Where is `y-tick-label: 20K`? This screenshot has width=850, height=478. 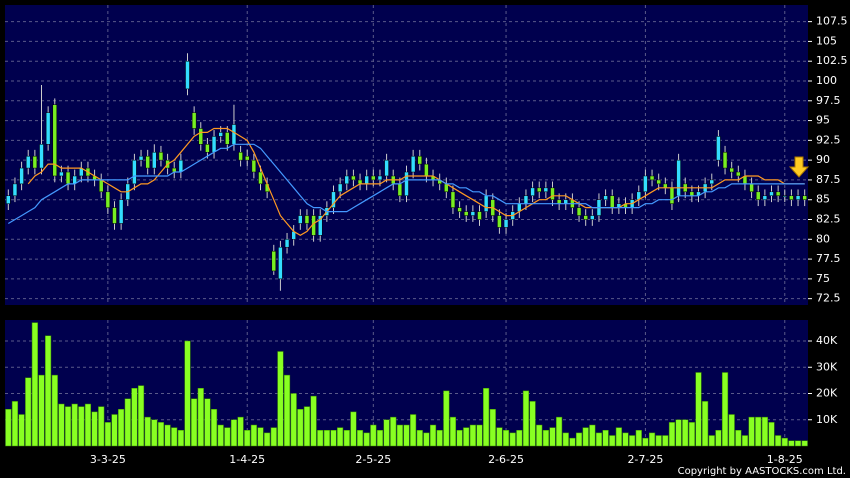
y-tick-label: 20K is located at coordinates (827, 393).